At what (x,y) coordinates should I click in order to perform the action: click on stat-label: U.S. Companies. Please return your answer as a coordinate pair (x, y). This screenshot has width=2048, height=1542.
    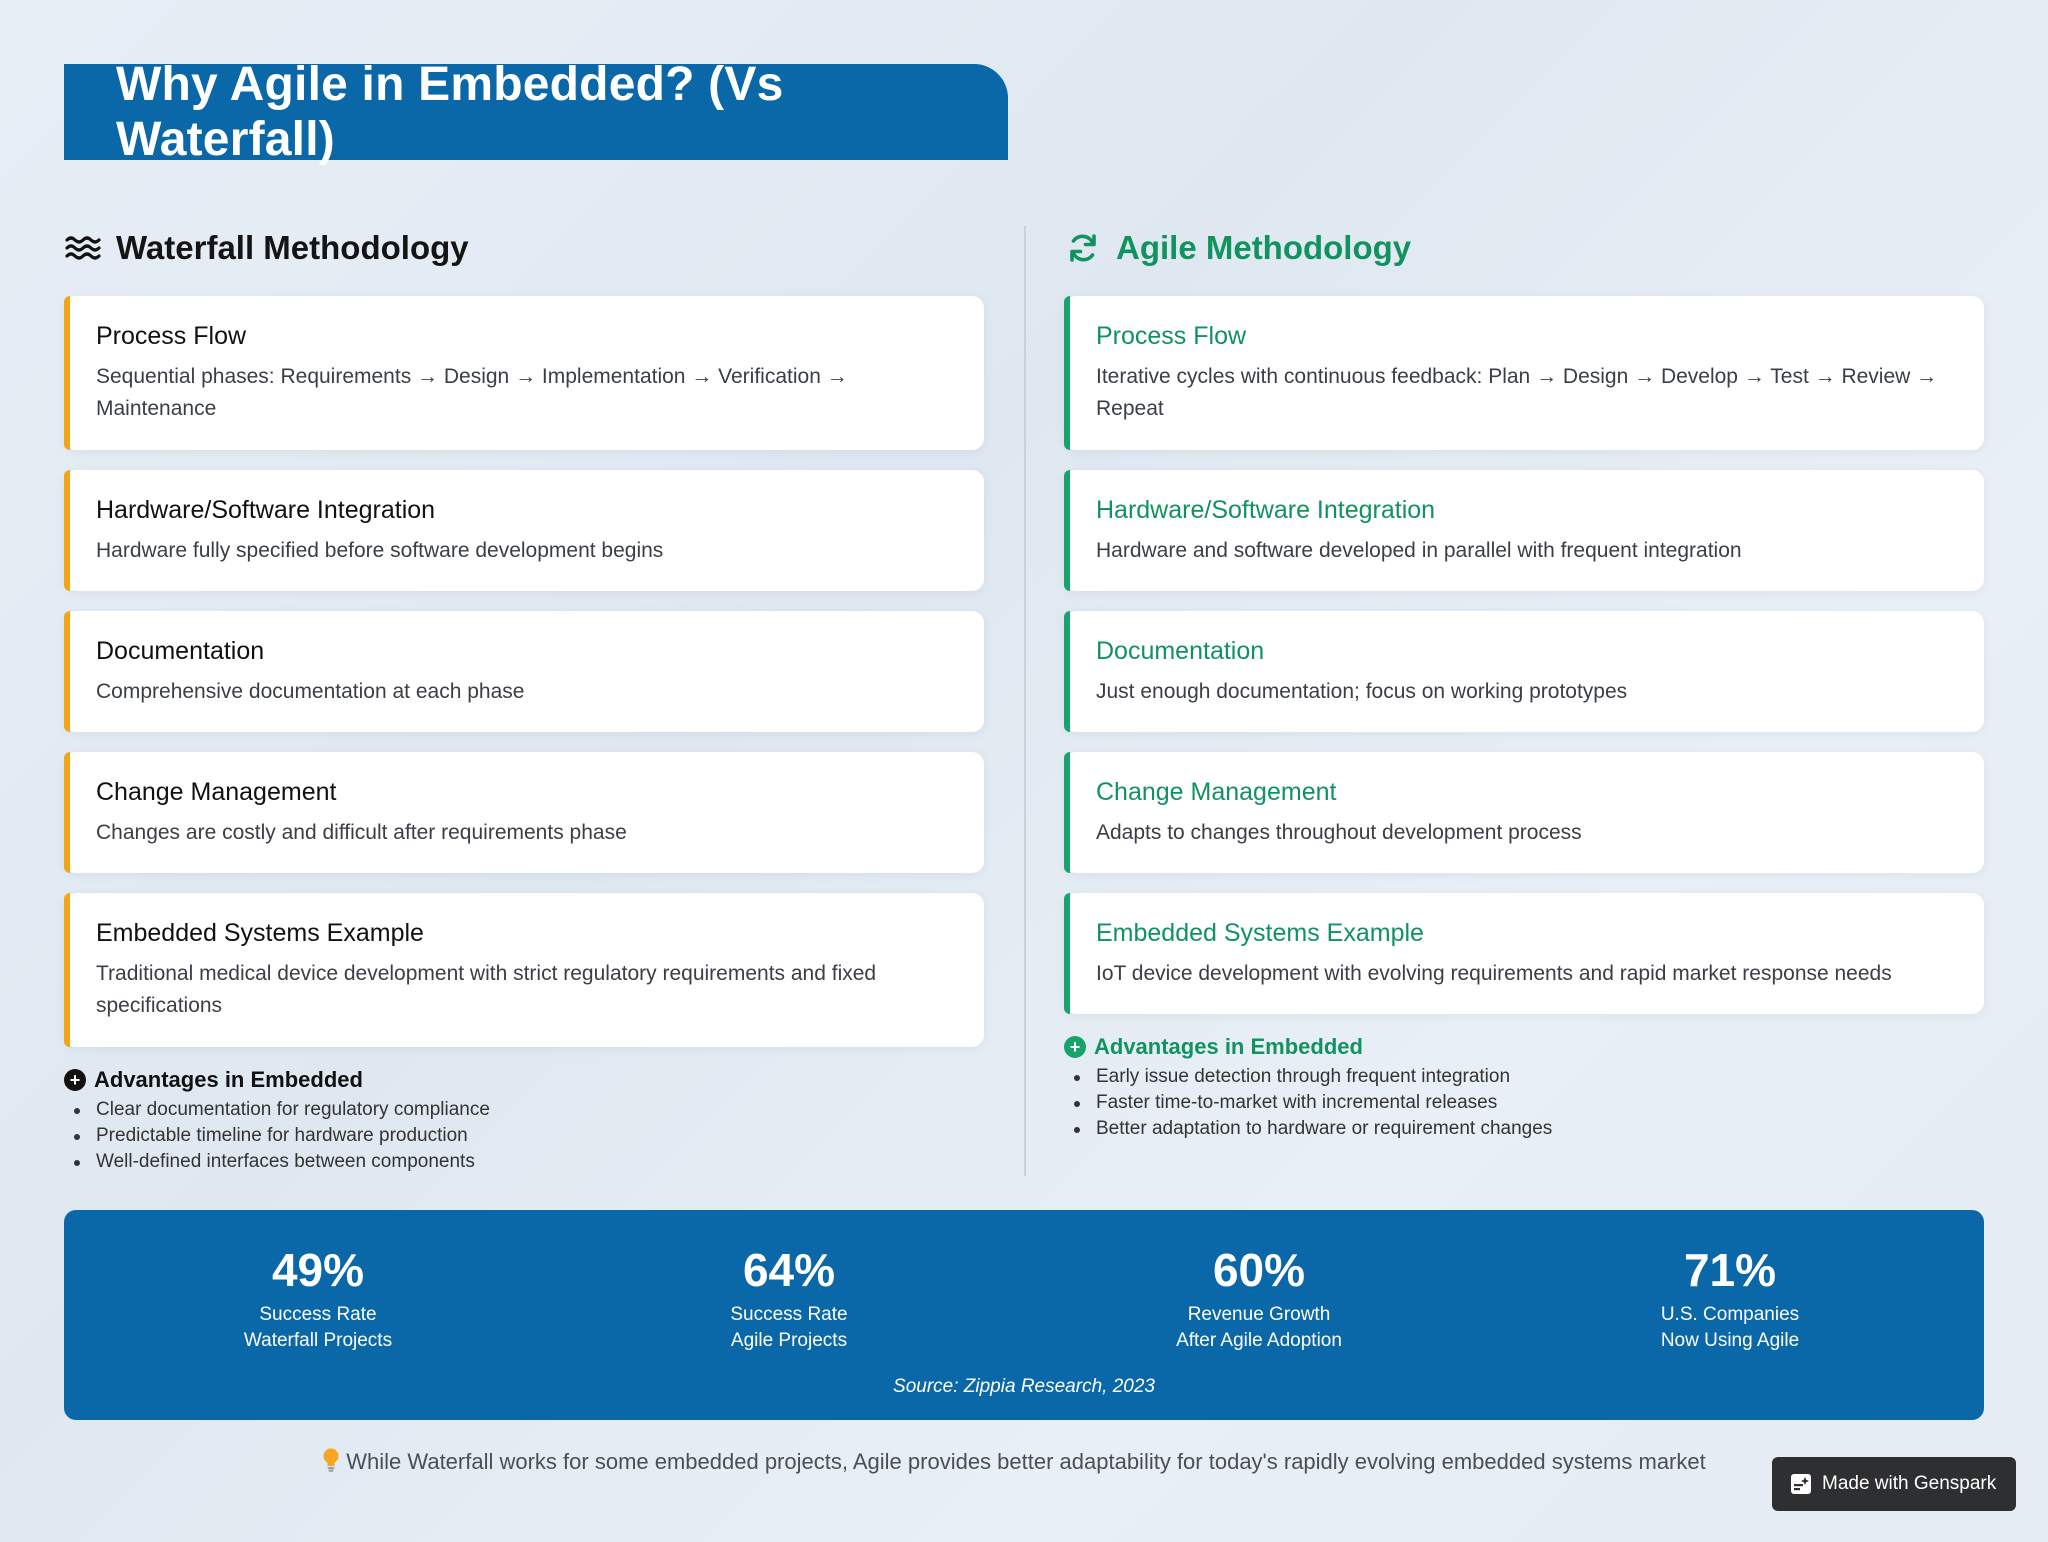
    Looking at the image, I should click on (1730, 1314).